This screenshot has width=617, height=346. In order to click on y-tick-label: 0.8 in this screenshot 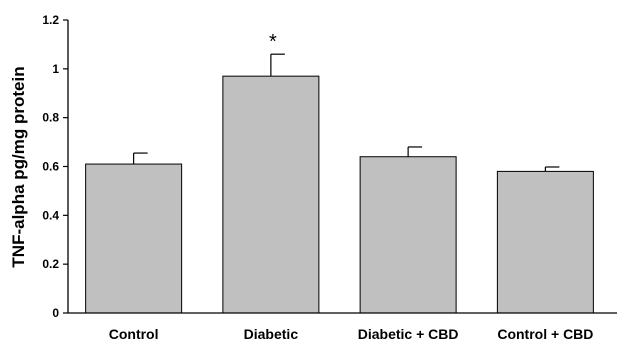, I will do `click(50, 118)`.